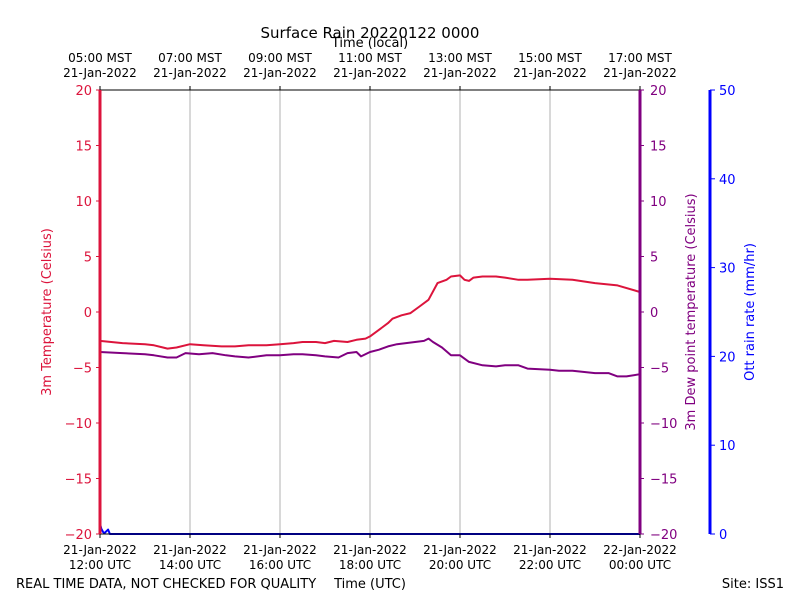 The height and width of the screenshot is (600, 800). Describe the element at coordinates (727, 269) in the screenshot. I see `tick-label-right-outer: 30` at that location.